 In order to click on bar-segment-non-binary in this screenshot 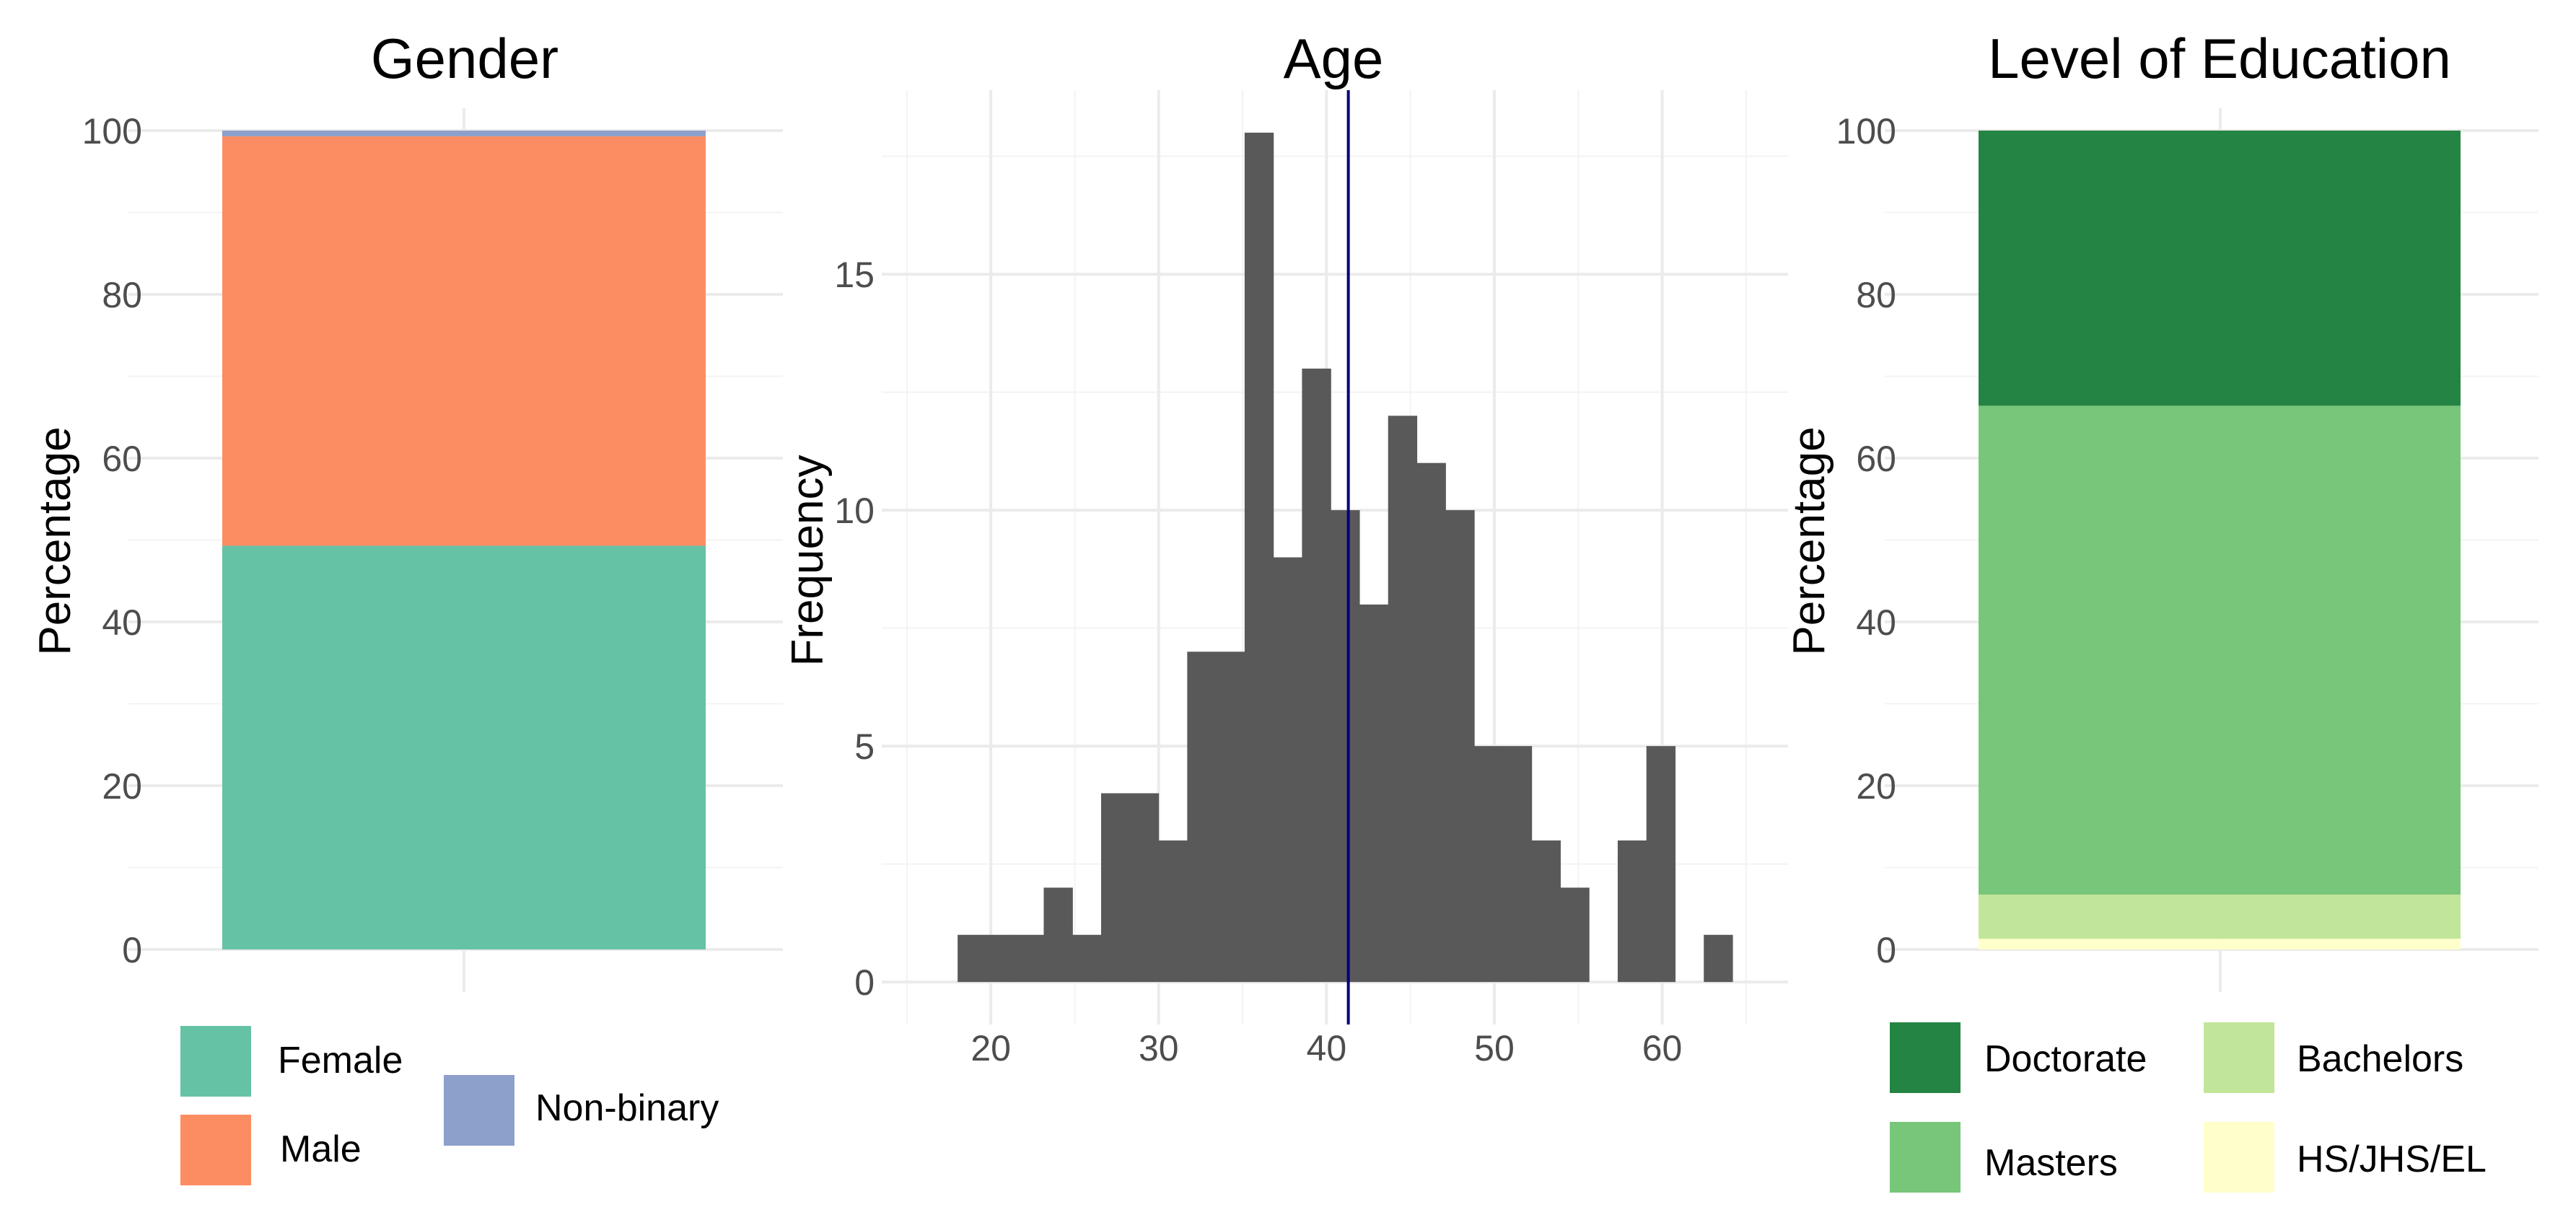, I will do `click(464, 133)`.